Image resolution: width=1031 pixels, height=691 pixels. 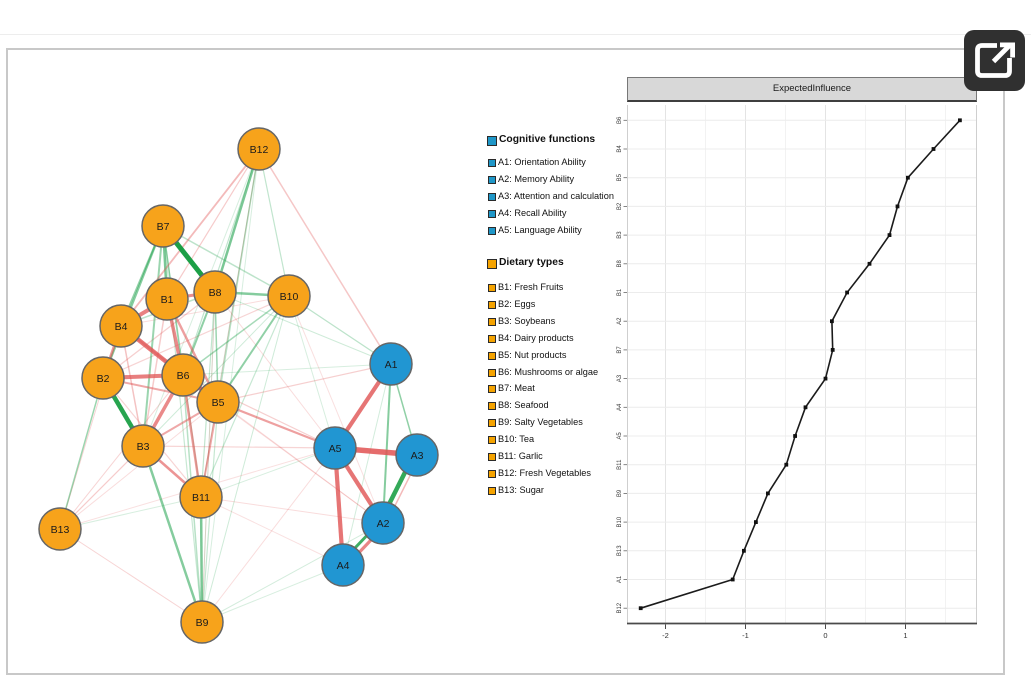 I want to click on svg-text: 0, so click(x=825, y=635).